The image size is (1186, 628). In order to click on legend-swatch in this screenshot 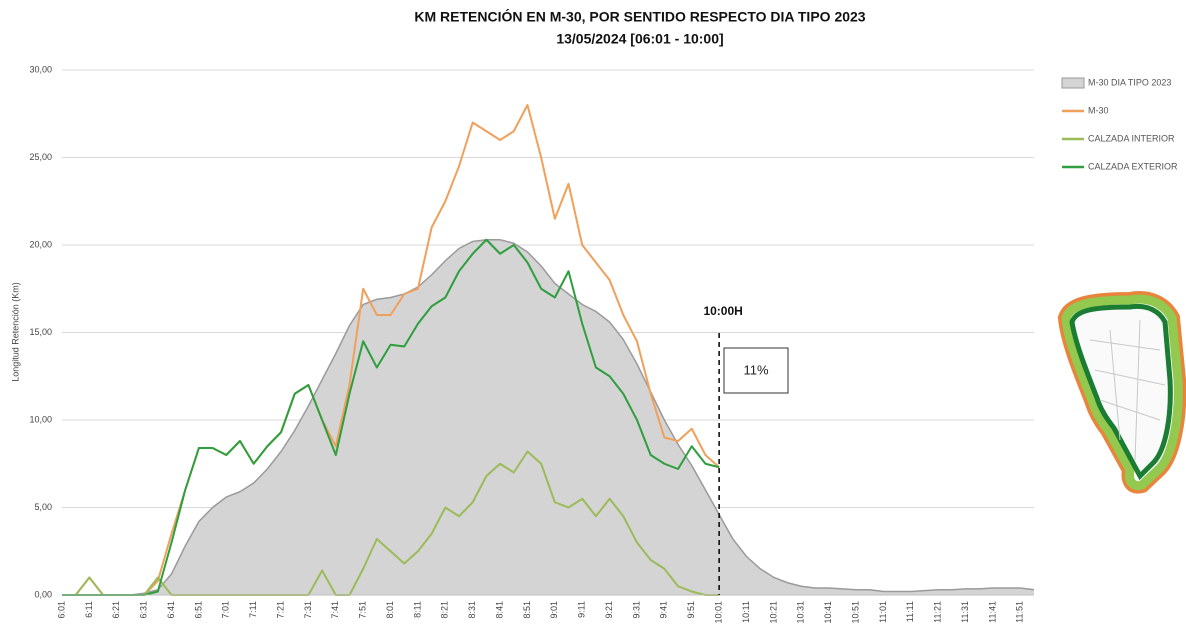, I will do `click(1073, 83)`.